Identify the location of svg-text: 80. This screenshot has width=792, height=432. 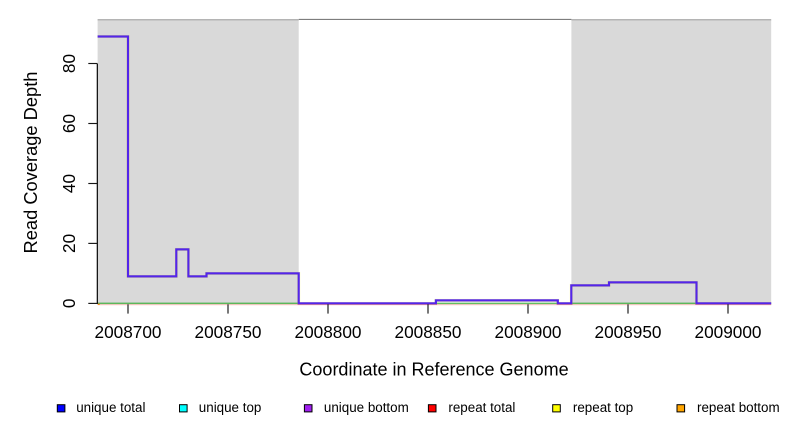
(69, 63).